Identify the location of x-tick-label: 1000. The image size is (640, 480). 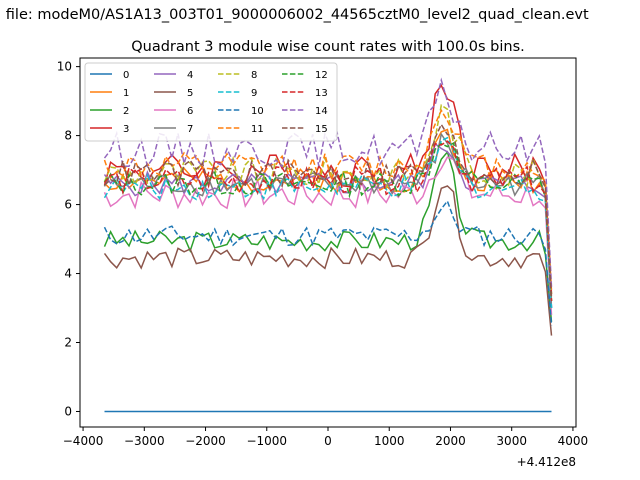
(389, 441).